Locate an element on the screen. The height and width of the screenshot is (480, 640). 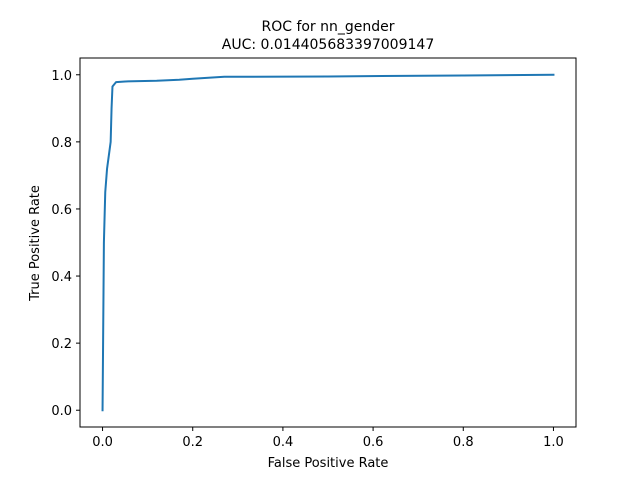
y-tick-label: 1.0 is located at coordinates (61, 76).